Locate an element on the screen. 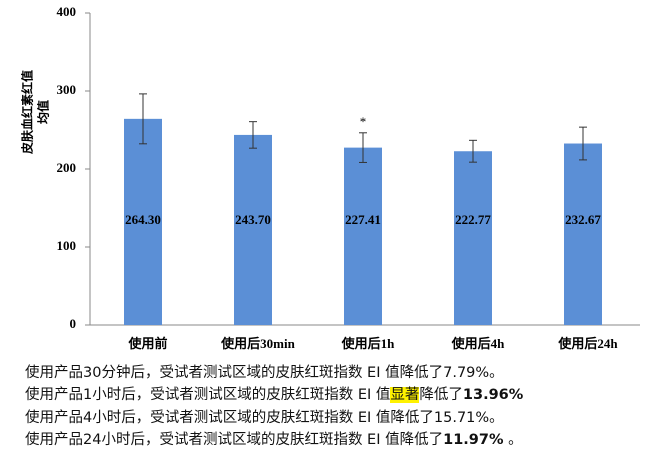  note-text: 显著 is located at coordinates (405, 395).